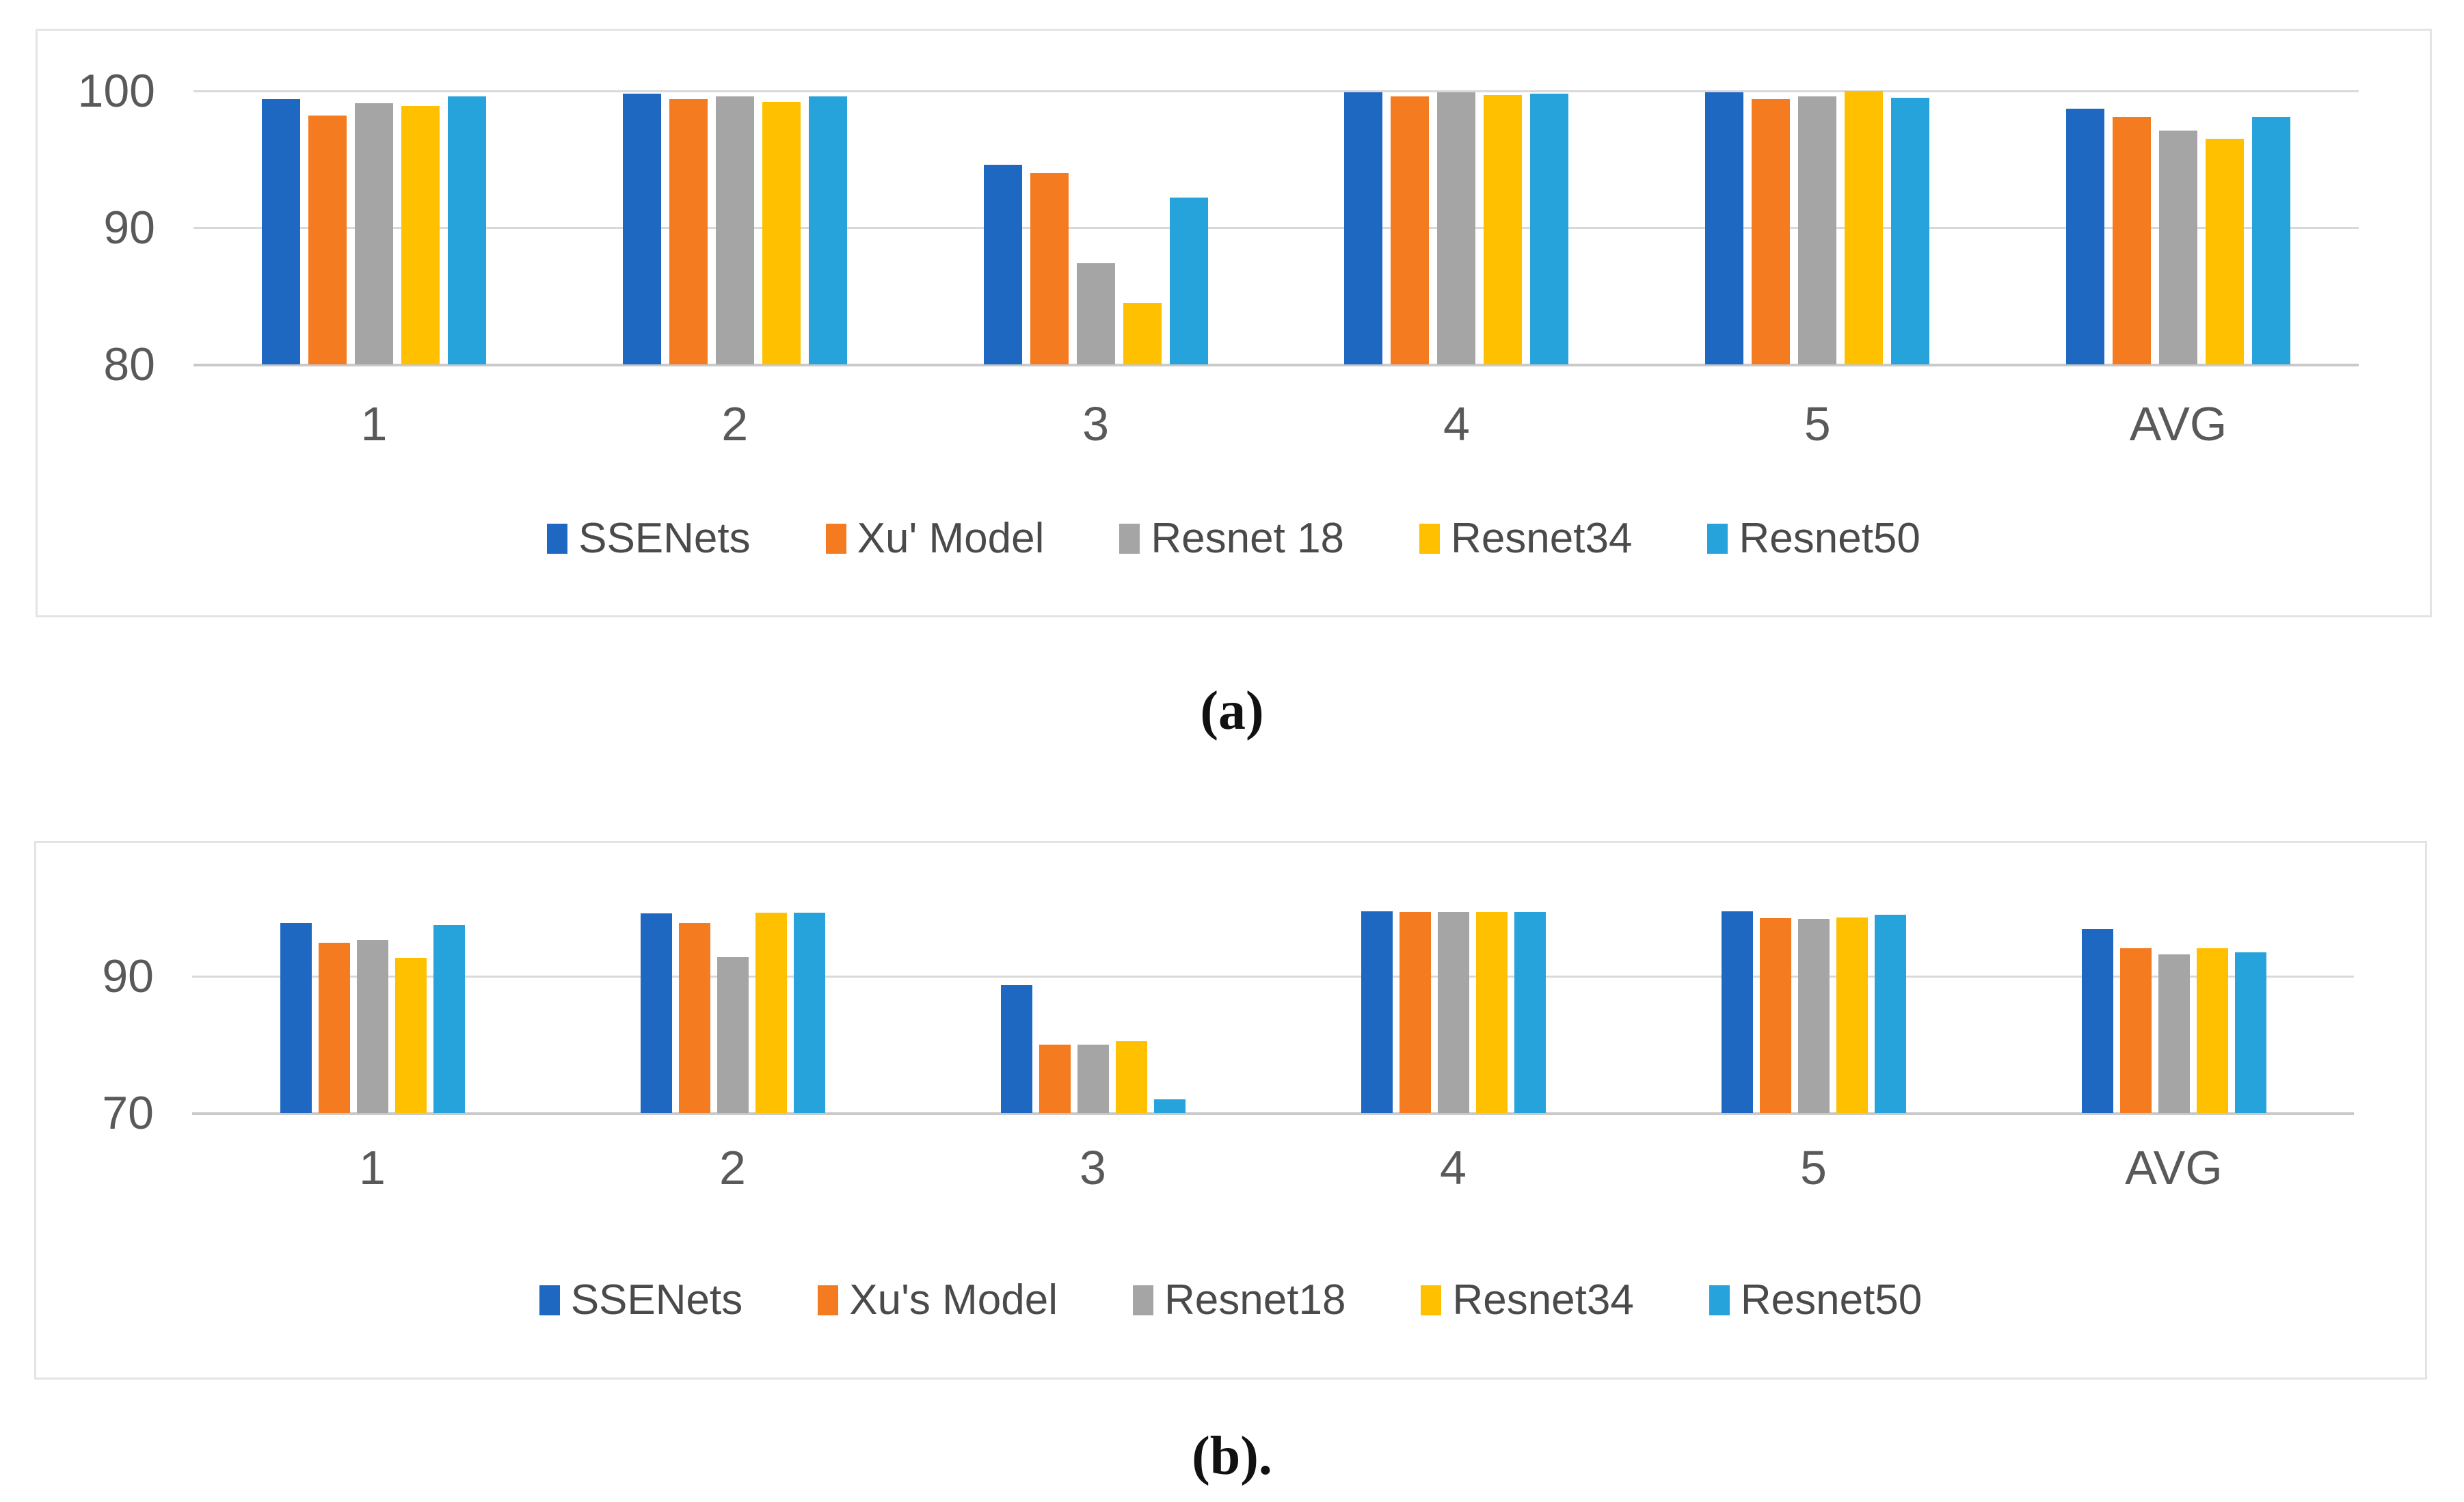 This screenshot has width=2464, height=1502. I want to click on legend-item: Resnet 18, so click(1231, 539).